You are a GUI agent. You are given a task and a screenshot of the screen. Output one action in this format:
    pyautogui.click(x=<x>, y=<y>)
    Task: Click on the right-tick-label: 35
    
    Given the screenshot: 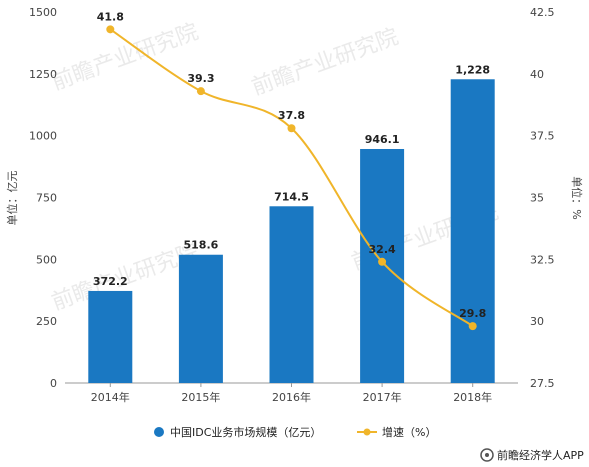 What is the action you would take?
    pyautogui.click(x=537, y=198)
    